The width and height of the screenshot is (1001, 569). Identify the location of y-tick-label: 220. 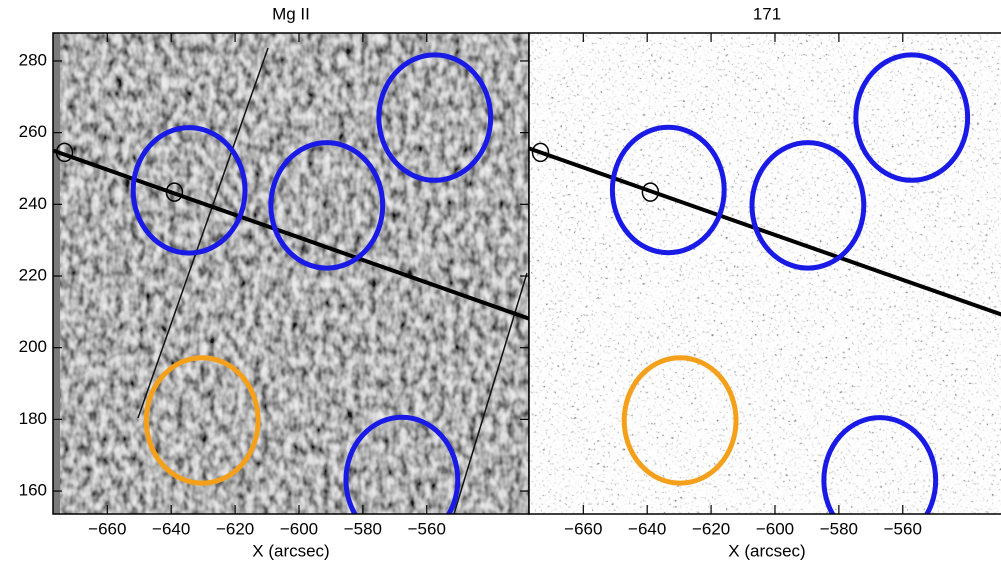
(33, 274).